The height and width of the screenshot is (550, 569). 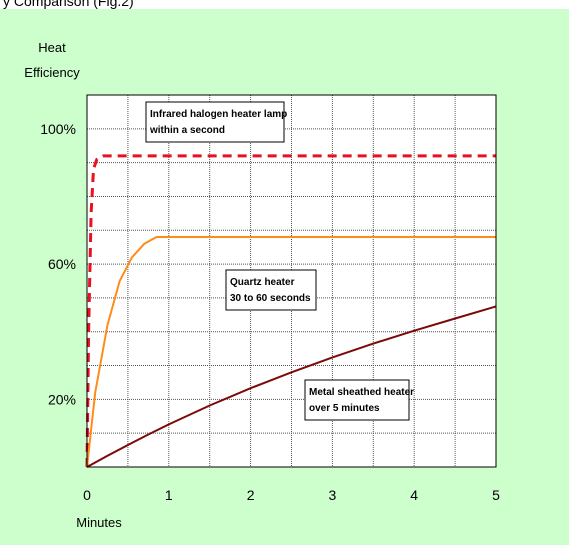 I want to click on x-tick-label: 3, so click(x=333, y=495).